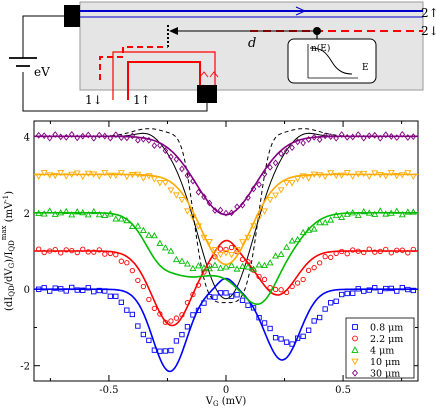 The image size is (436, 411). I want to click on legend-label: 0.8 μm, so click(386, 328).